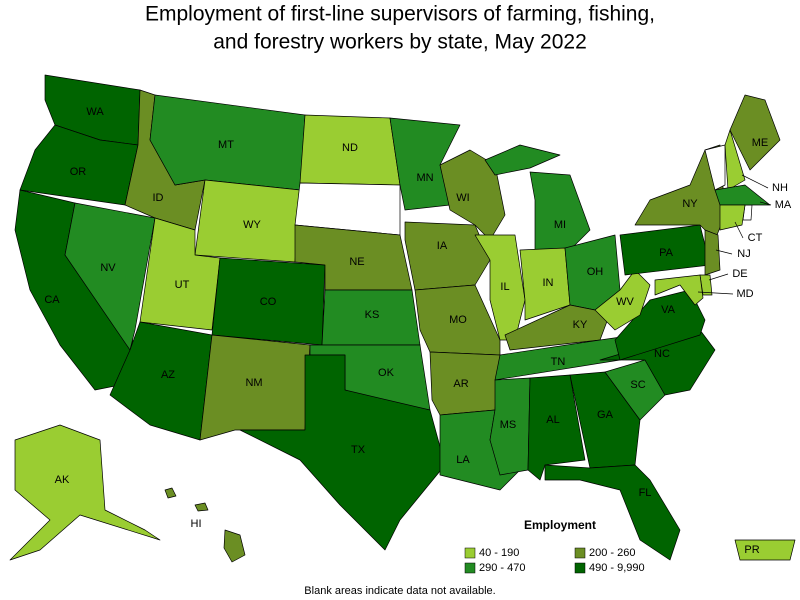 The height and width of the screenshot is (600, 800). Describe the element at coordinates (508, 425) in the screenshot. I see `state-label: MS` at that location.